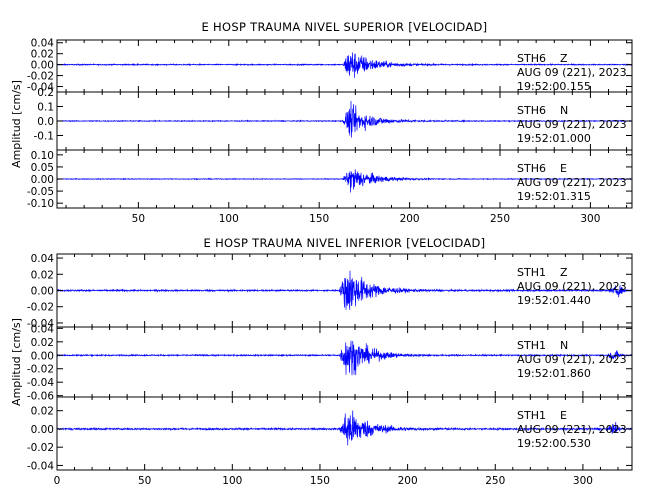 This screenshot has width=650, height=500. I want to click on y-tick-label: 0.0, so click(45, 122).